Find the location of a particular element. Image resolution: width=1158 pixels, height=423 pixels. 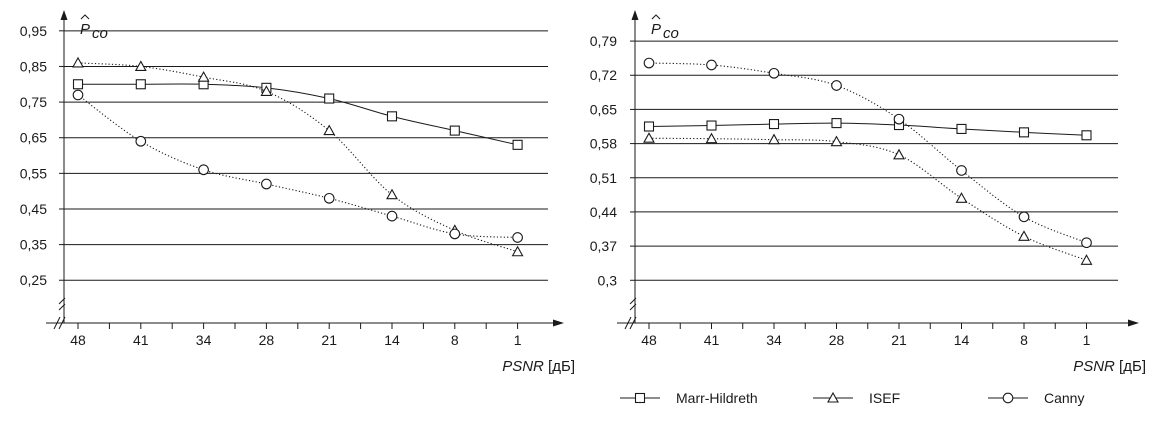

x-tick-label: 1 is located at coordinates (518, 340).